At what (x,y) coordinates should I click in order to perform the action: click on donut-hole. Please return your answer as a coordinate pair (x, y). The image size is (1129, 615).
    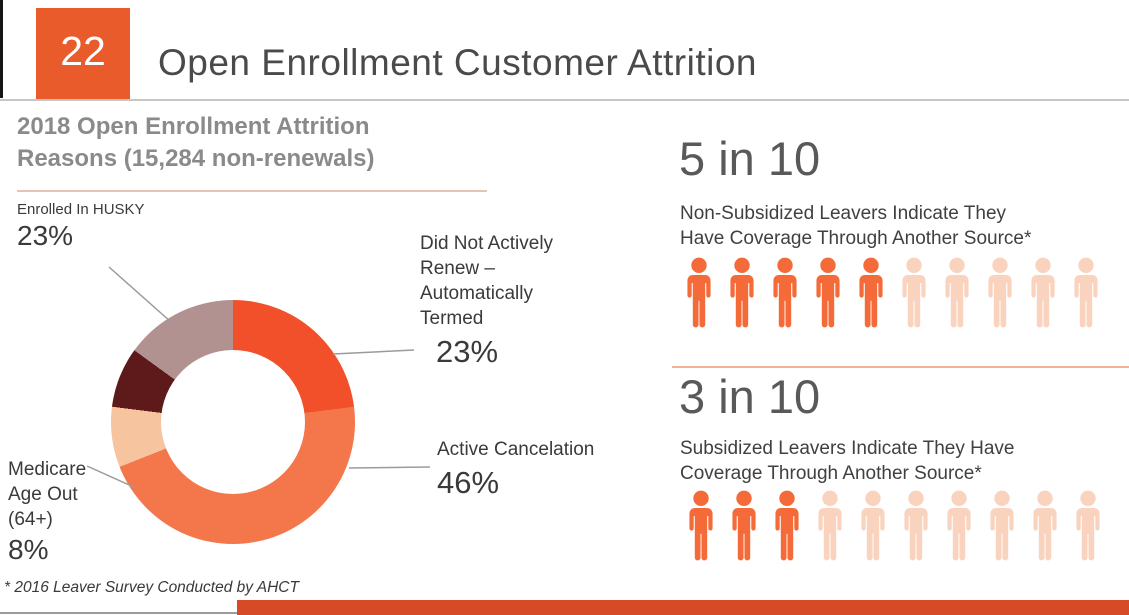
    Looking at the image, I should click on (233, 422).